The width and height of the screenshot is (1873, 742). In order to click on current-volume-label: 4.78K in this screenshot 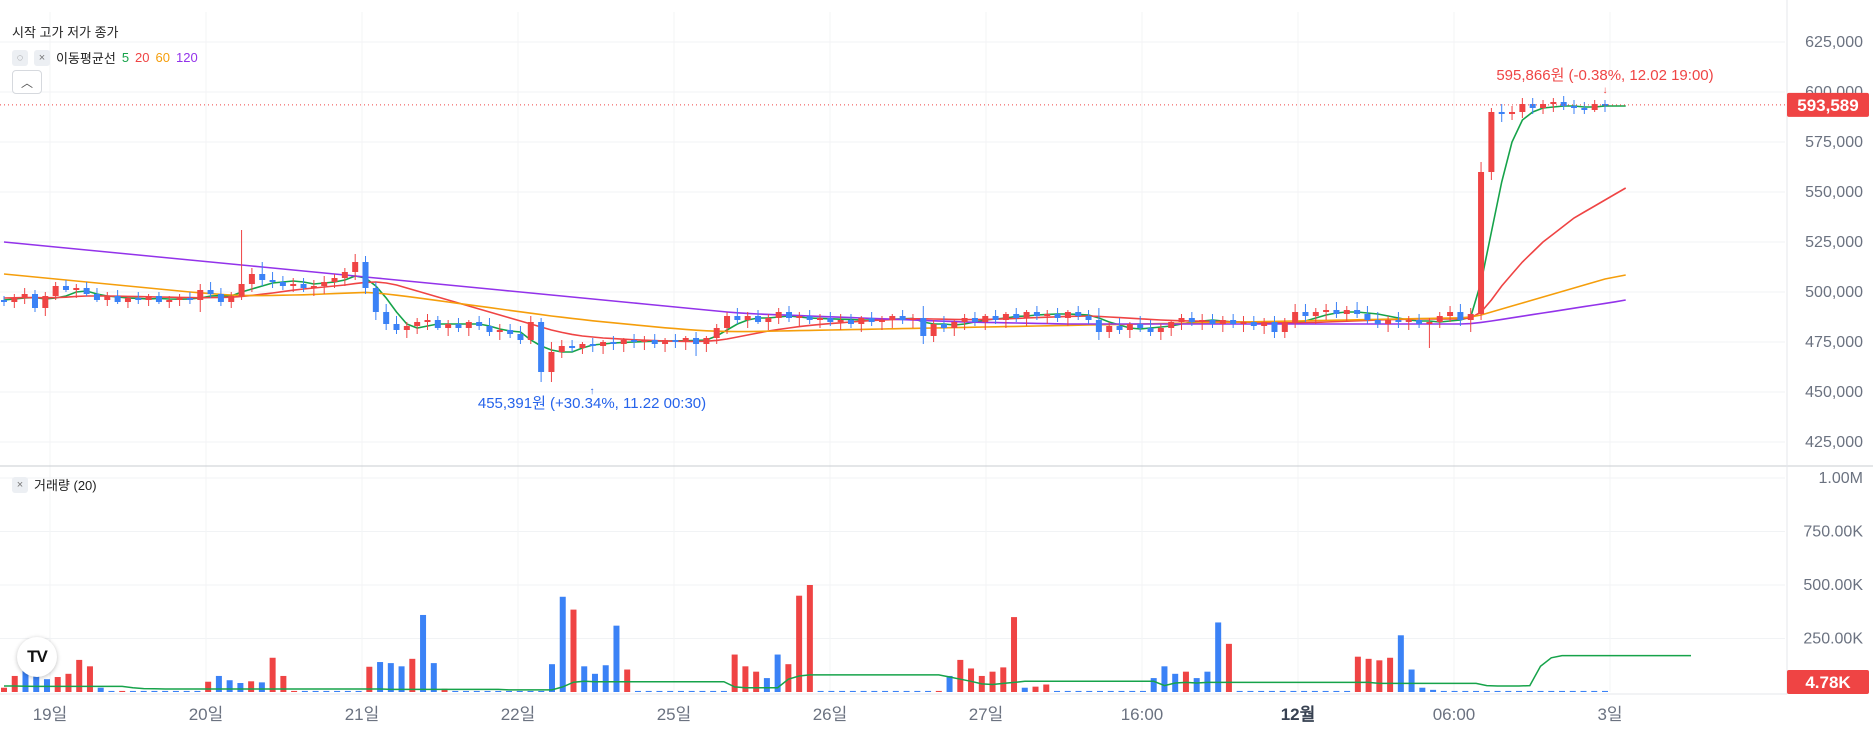, I will do `click(1828, 682)`.